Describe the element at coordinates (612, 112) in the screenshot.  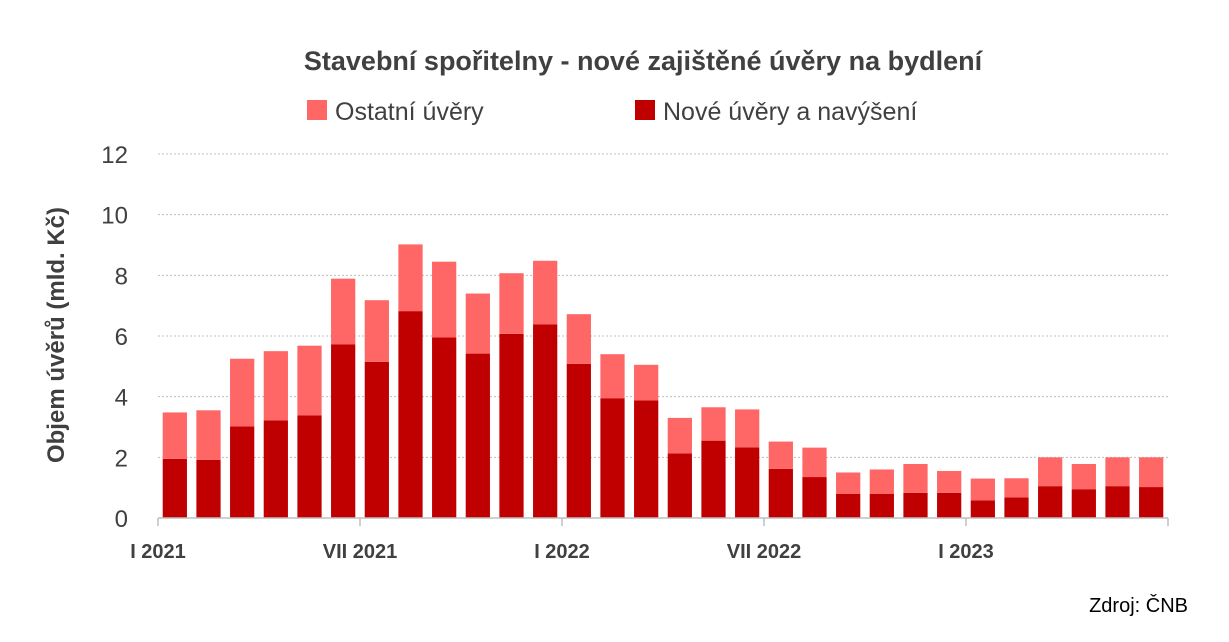
I see `legend: Ostatní úvěry Nové úvěry a navýšení` at that location.